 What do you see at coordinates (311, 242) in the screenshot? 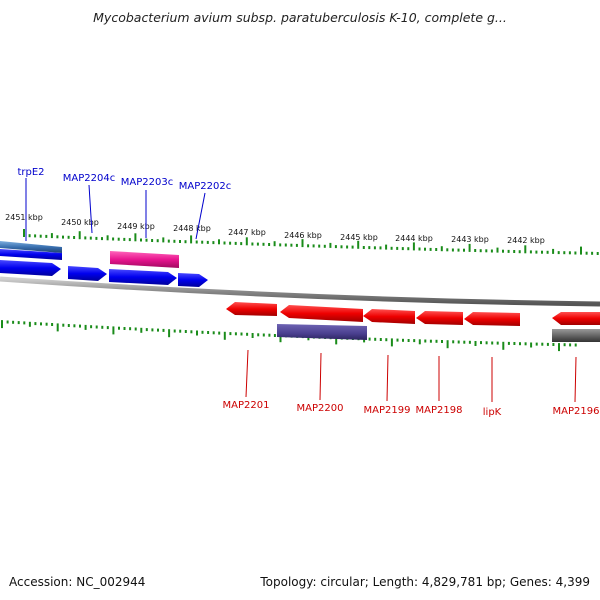
I see `upper-tick-track` at bounding box center [311, 242].